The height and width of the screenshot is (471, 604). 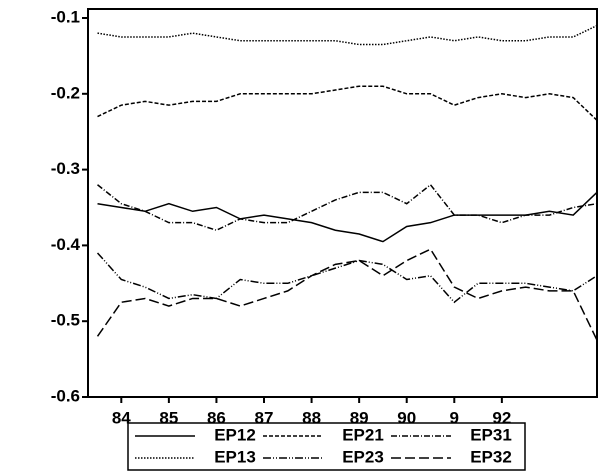 I want to click on legend-label: EP21, so click(x=363, y=434).